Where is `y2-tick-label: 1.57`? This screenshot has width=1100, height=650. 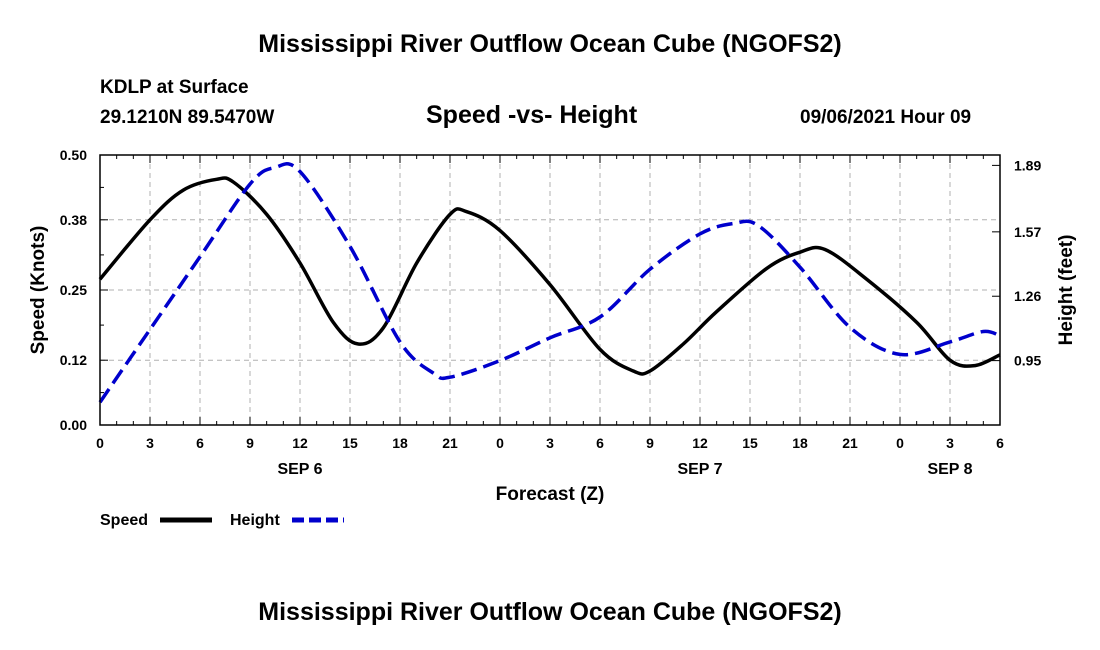 y2-tick-label: 1.57 is located at coordinates (1027, 232).